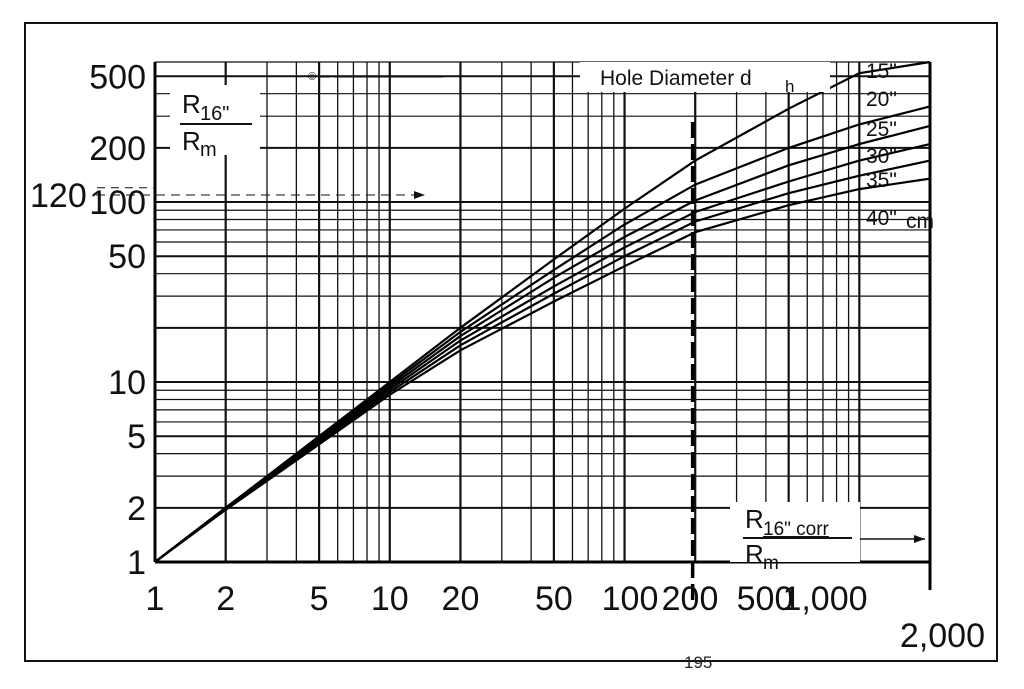  I want to click on xlabel-denom: R, so click(754, 554).